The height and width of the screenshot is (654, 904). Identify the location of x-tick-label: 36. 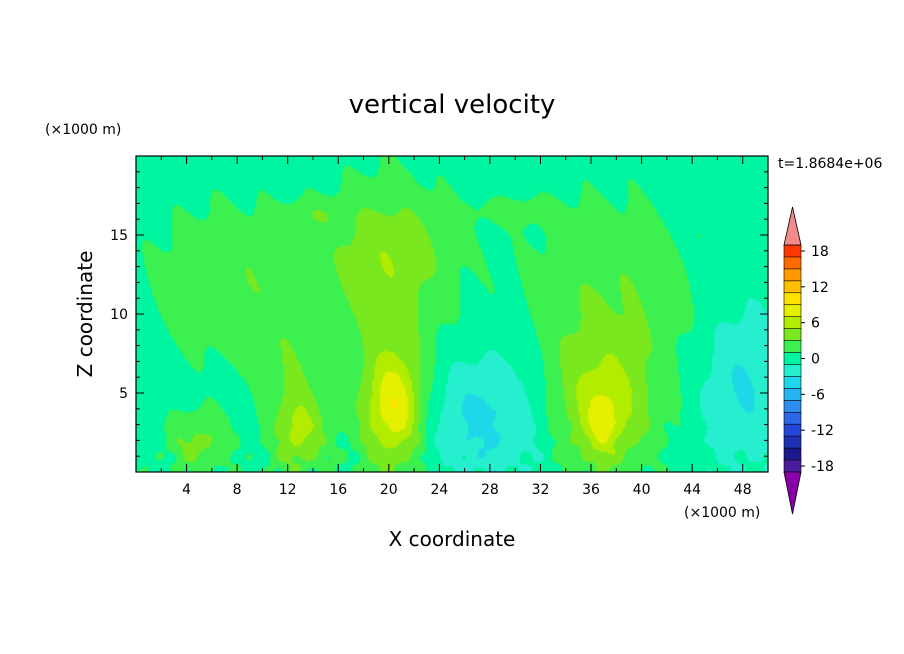
(591, 490).